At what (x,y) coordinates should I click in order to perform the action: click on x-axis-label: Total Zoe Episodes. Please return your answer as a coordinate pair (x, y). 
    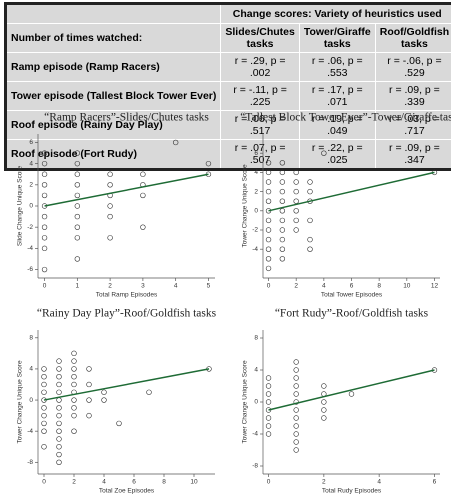
    Looking at the image, I should click on (127, 491).